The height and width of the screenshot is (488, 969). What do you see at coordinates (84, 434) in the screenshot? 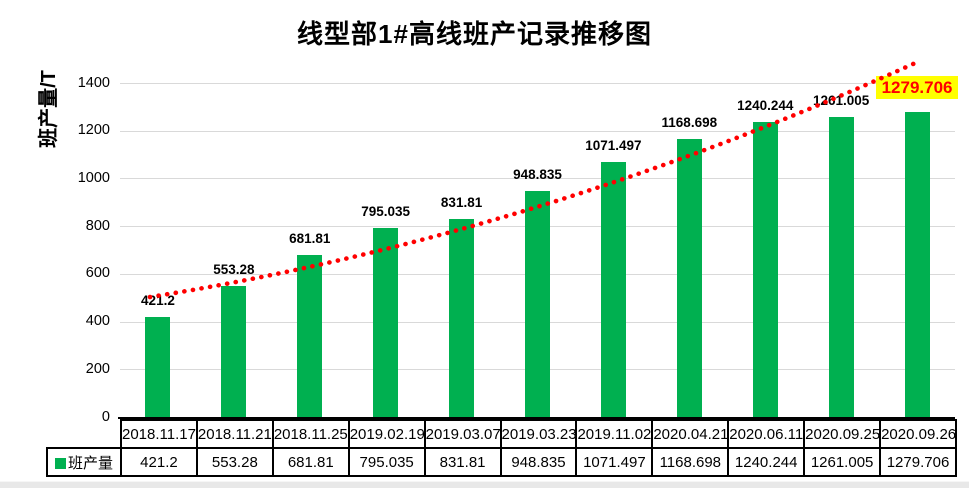
I see `table-corner-blank` at bounding box center [84, 434].